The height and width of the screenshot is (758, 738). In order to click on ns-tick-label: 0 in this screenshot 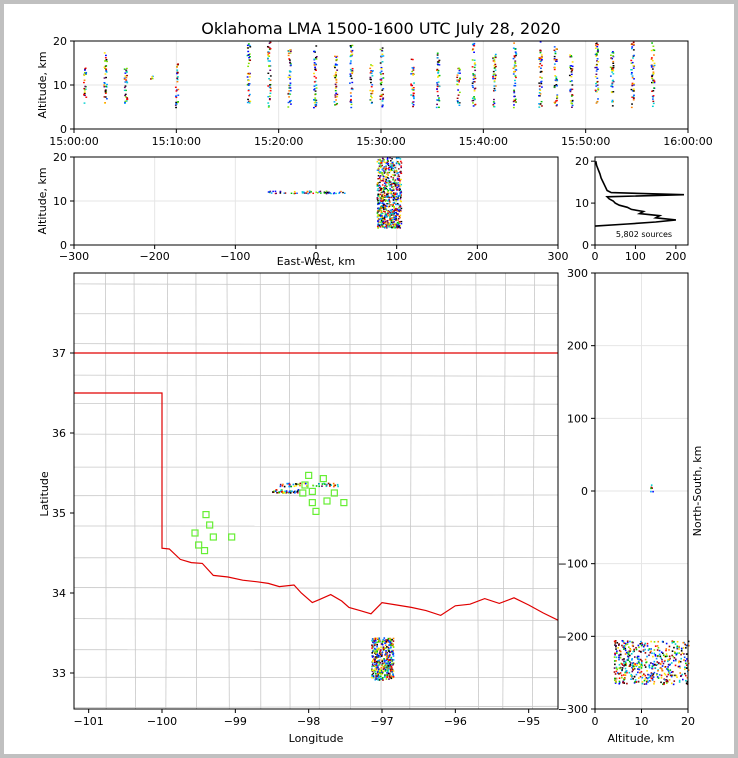, I will do `click(584, 491)`.